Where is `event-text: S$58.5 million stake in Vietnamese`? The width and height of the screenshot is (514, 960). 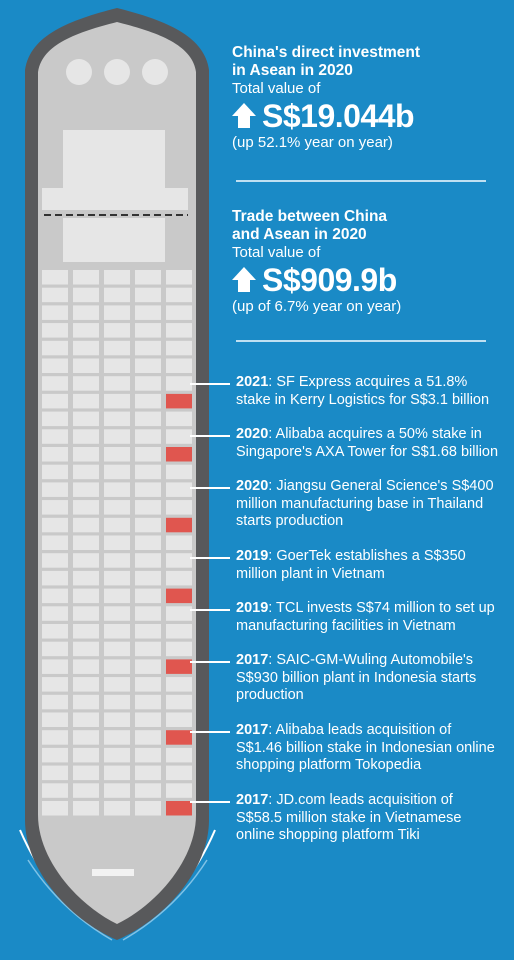
event-text: S$58.5 million stake in Vietnamese is located at coordinates (349, 817).